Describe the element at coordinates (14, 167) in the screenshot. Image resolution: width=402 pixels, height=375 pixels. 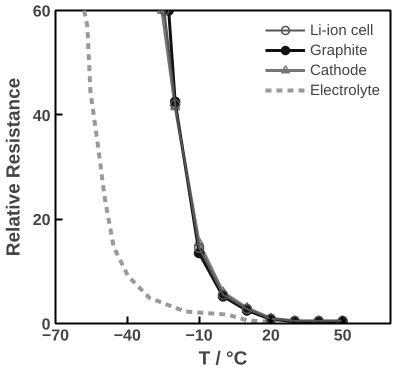
I see `y-axis-title: Relative Resistance` at that location.